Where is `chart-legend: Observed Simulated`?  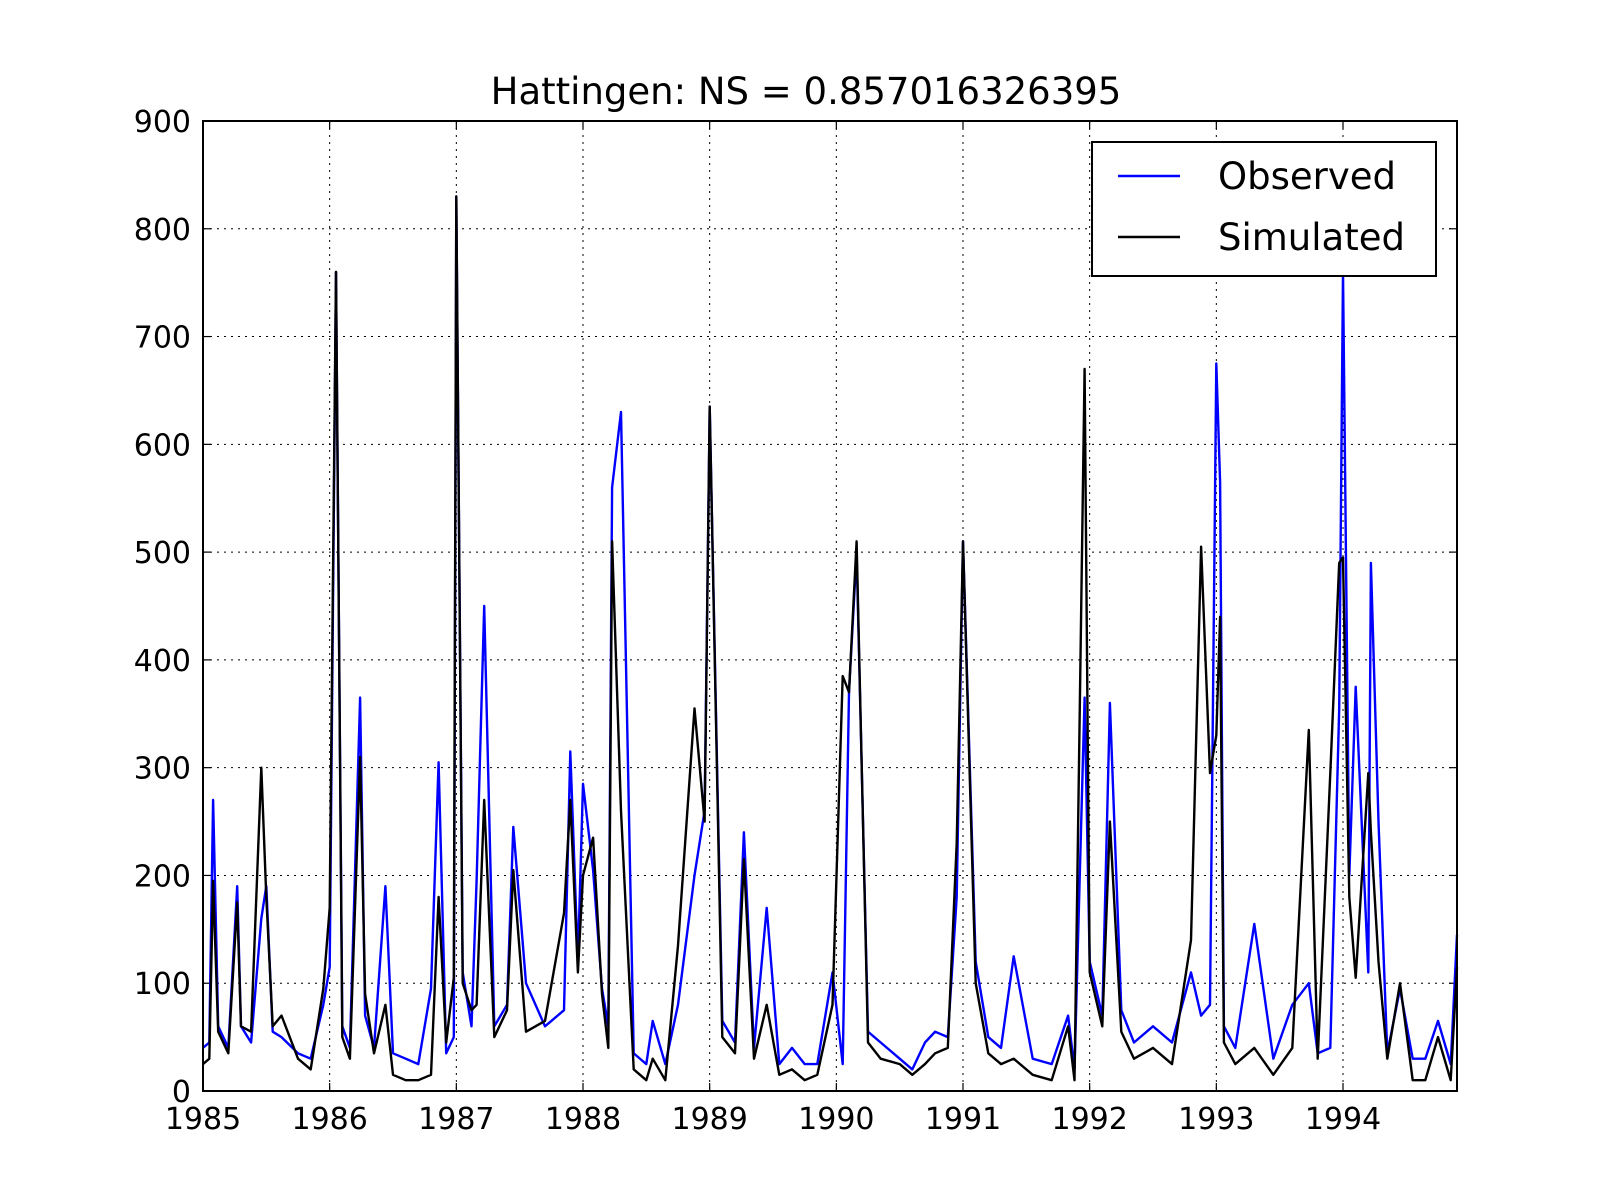
chart-legend: Observed Simulated is located at coordinates (1264, 209).